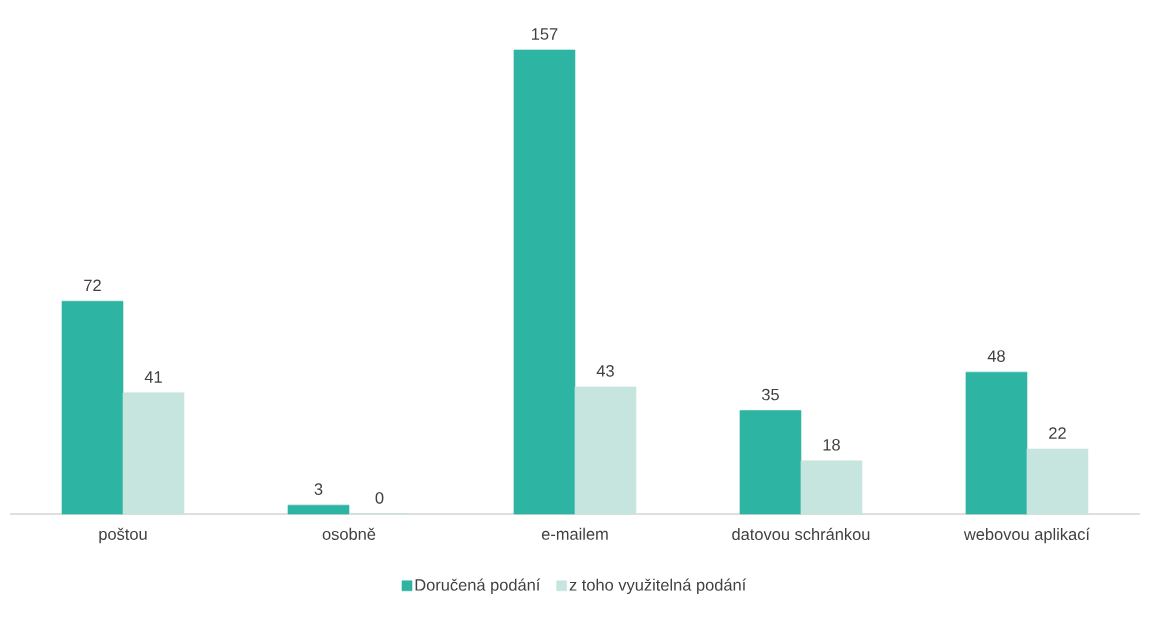  What do you see at coordinates (349, 533) in the screenshot?
I see `x-tick-label: osobně` at bounding box center [349, 533].